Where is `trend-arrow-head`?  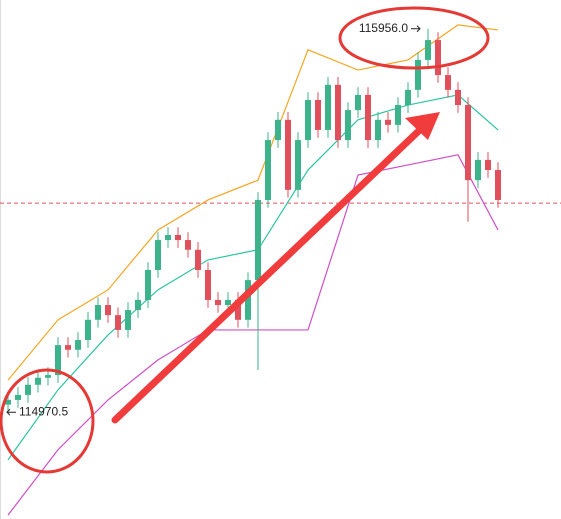 trend-arrow-head is located at coordinates (422, 126).